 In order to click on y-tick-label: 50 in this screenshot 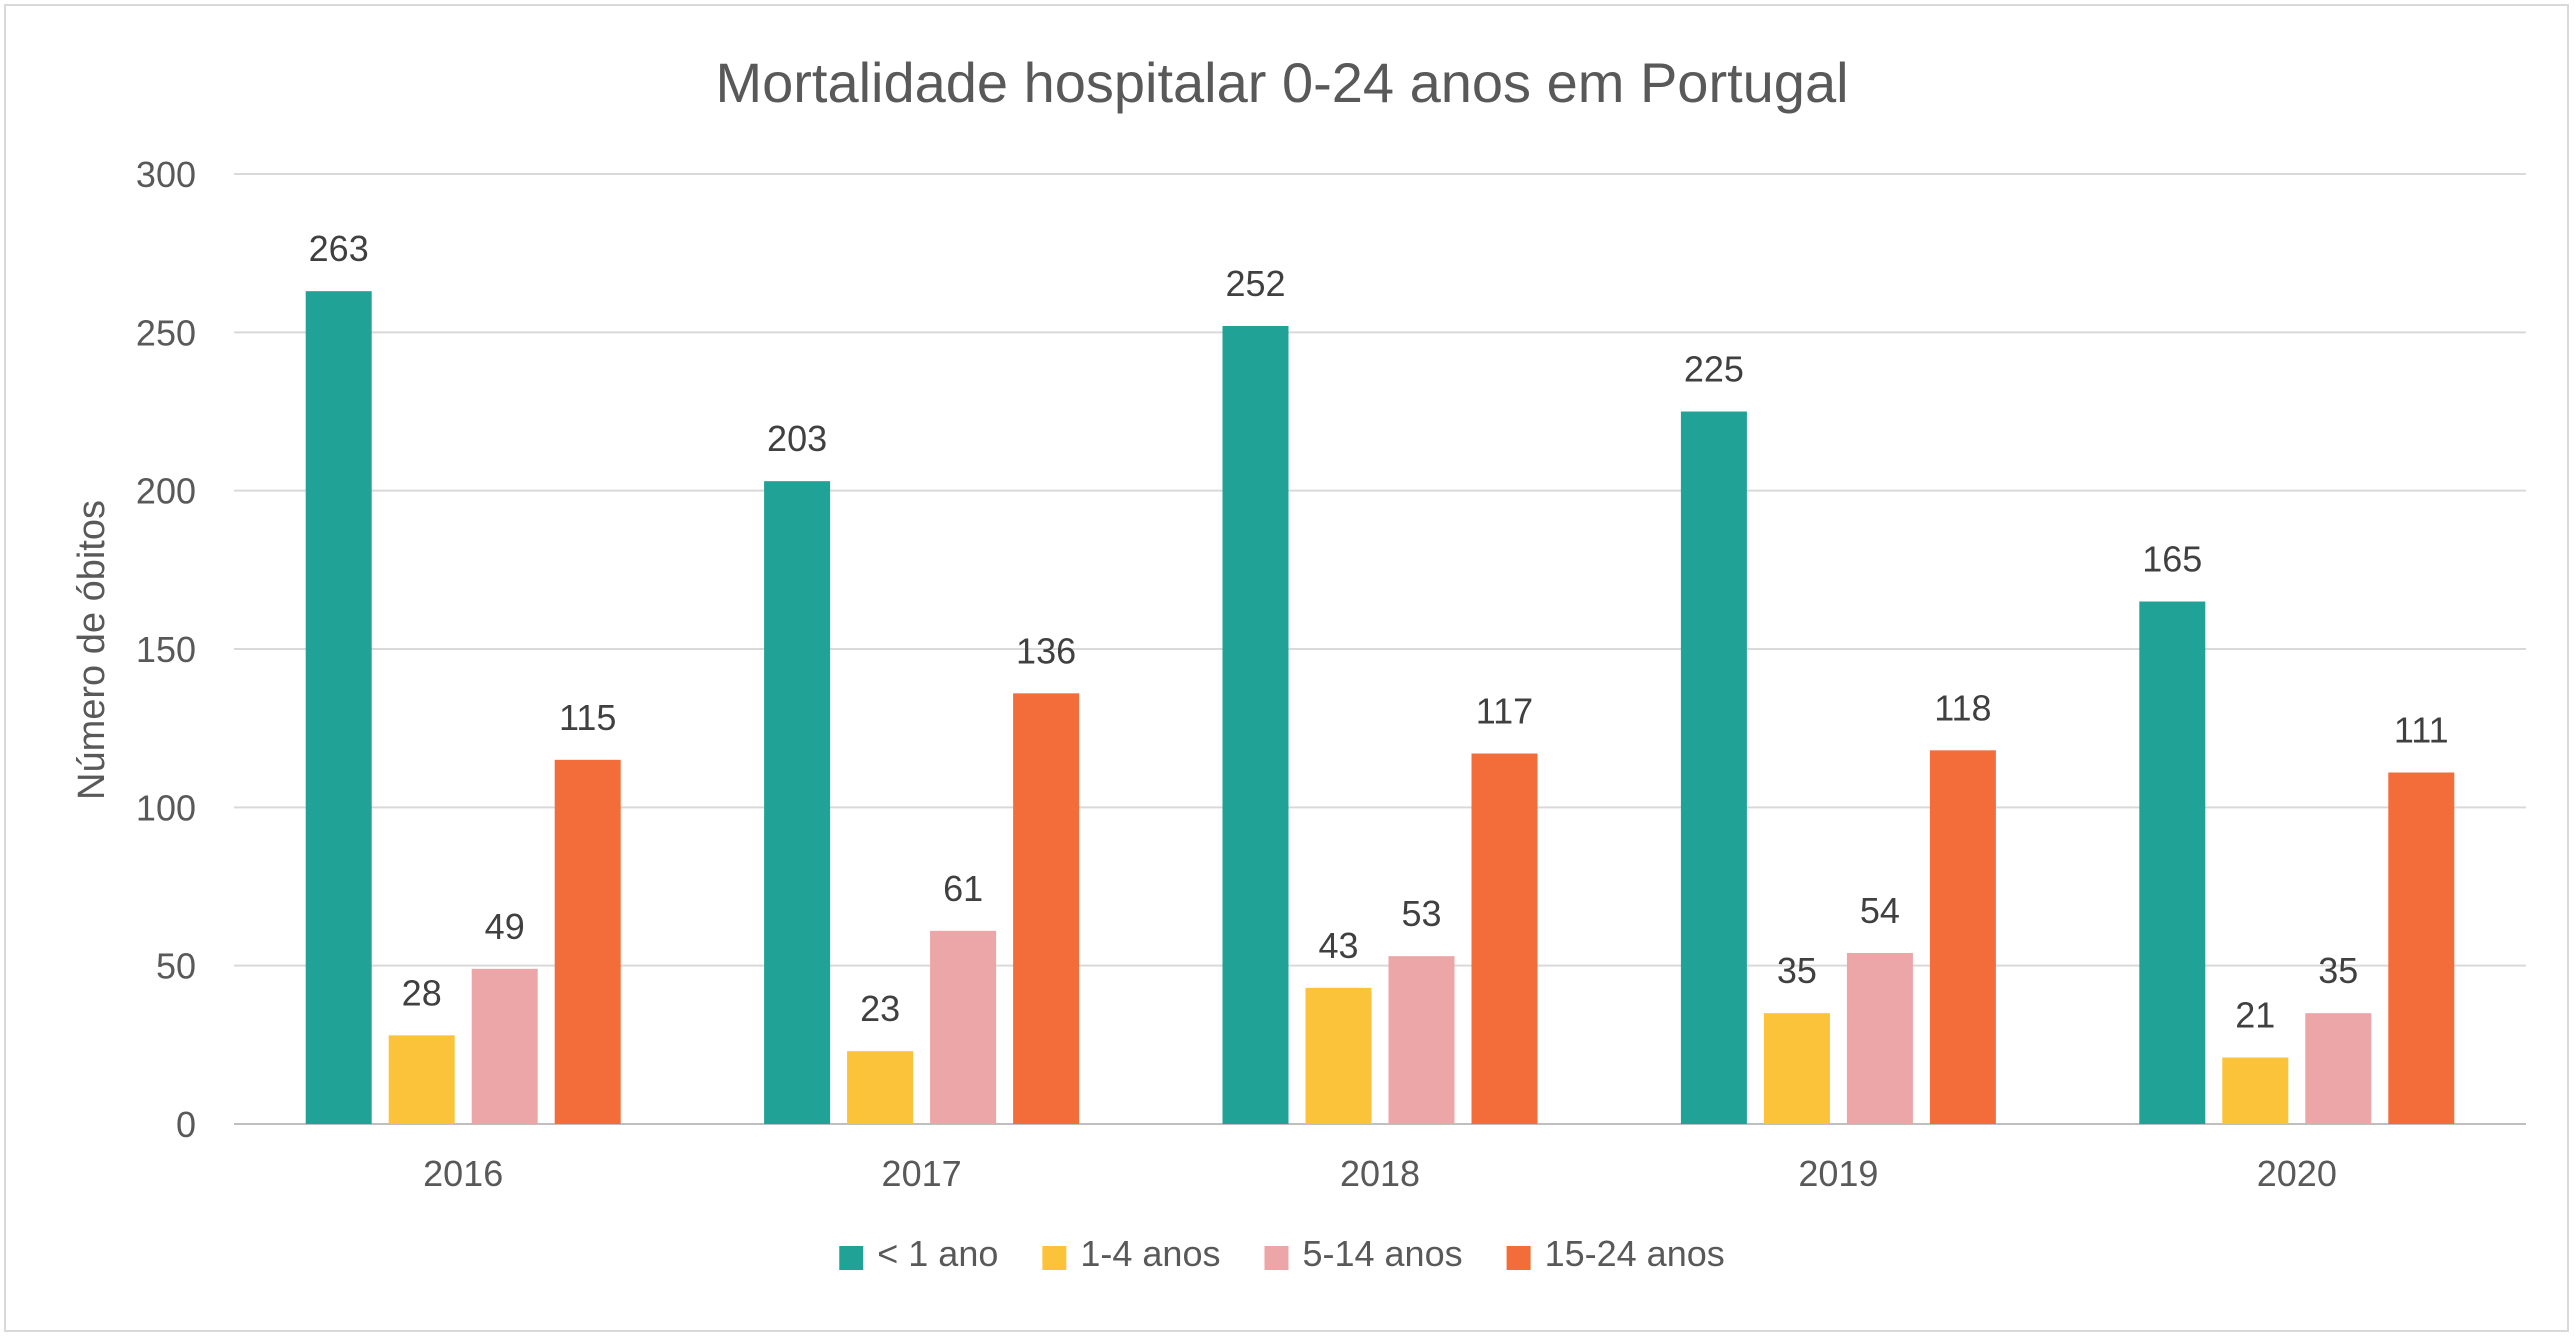, I will do `click(176, 966)`.